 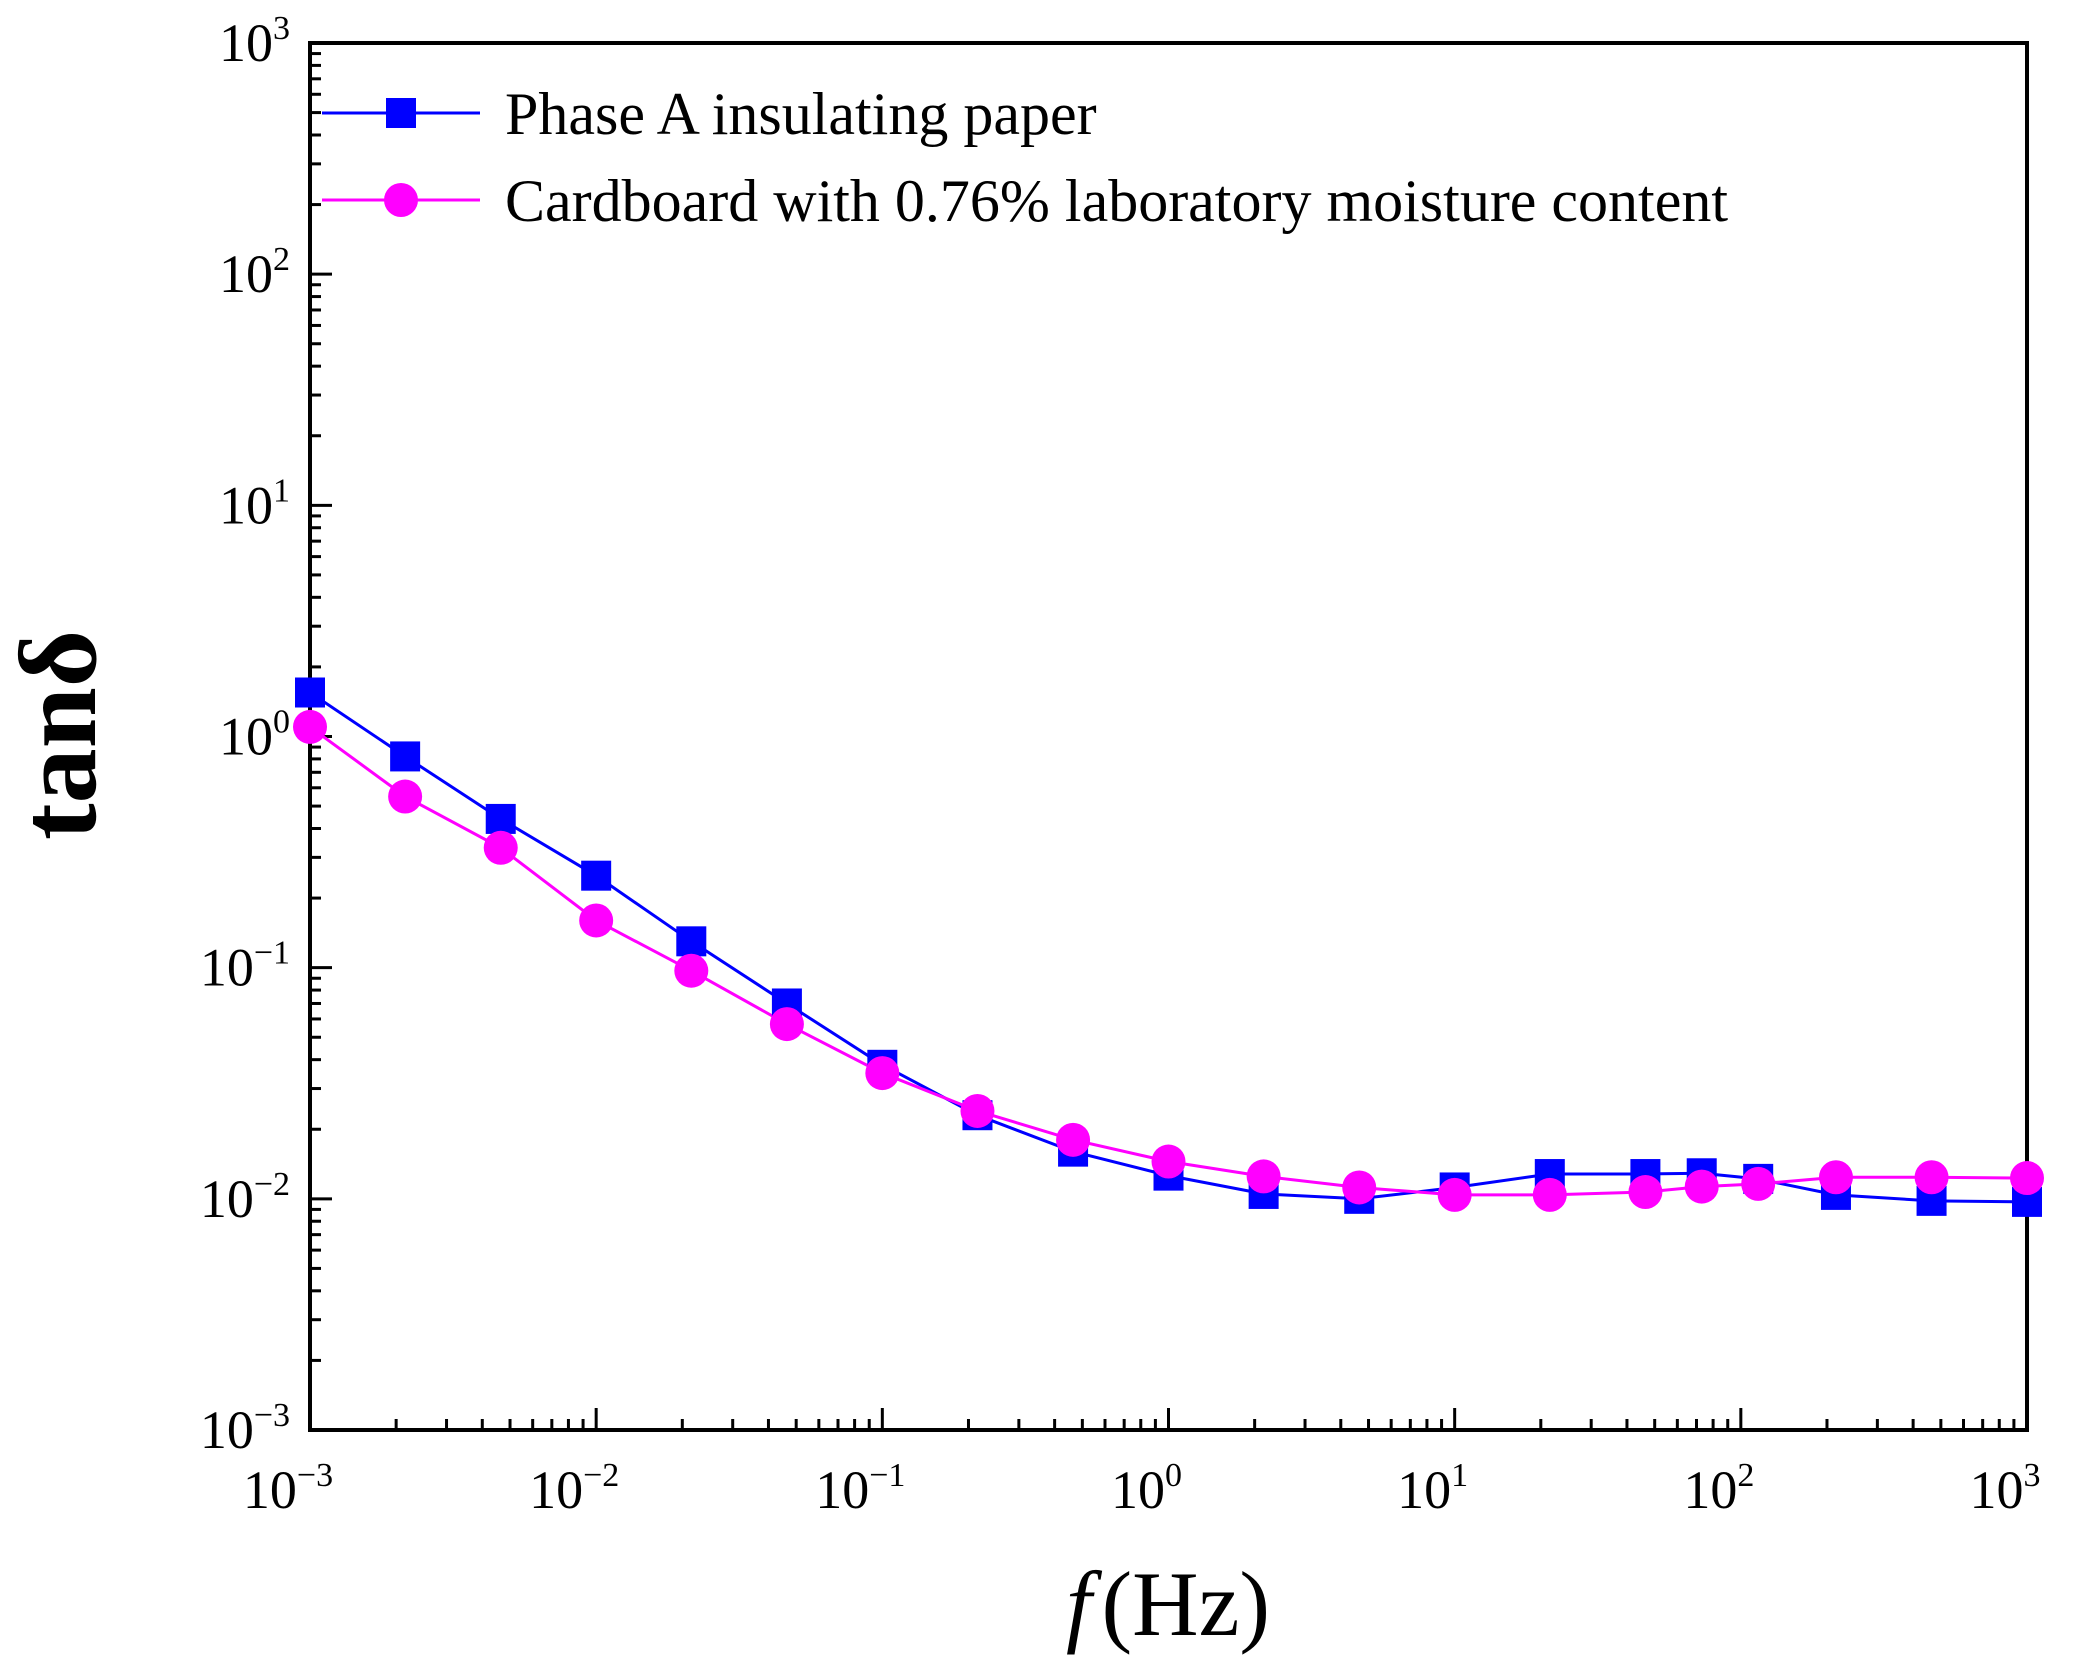 What do you see at coordinates (254, 735) in the screenshot?
I see `y-tick-label: 10⁰` at bounding box center [254, 735].